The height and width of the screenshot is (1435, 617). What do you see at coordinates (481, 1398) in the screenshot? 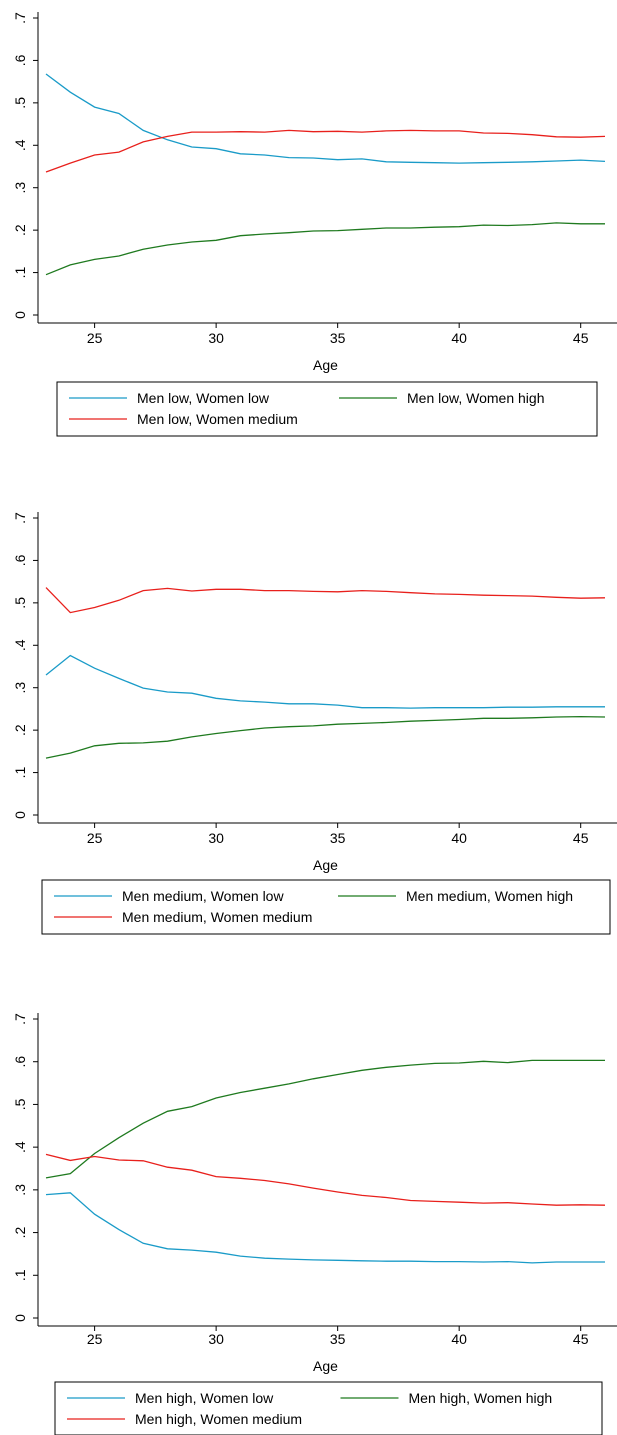
I see `legend-label-2: Men high, Women high` at bounding box center [481, 1398].